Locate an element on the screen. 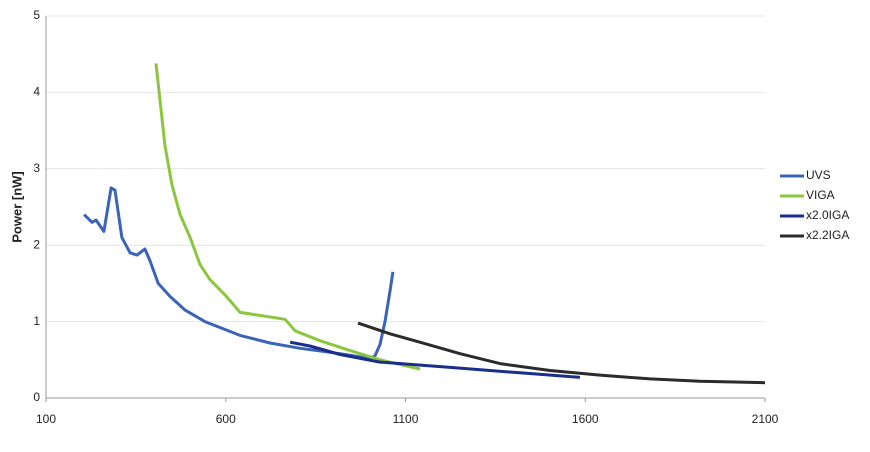 The width and height of the screenshot is (870, 452). y-tick-label: 4 is located at coordinates (36, 92).